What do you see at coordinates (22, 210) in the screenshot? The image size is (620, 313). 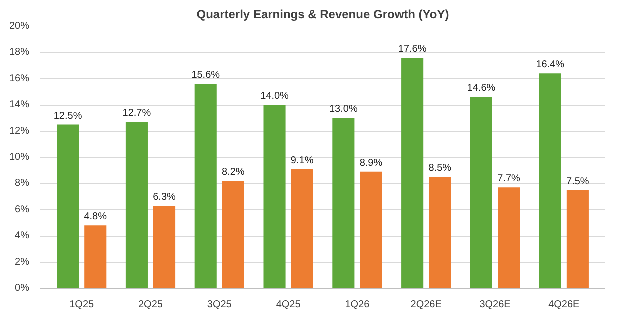 I see `y-tick-label: 6%` at bounding box center [22, 210].